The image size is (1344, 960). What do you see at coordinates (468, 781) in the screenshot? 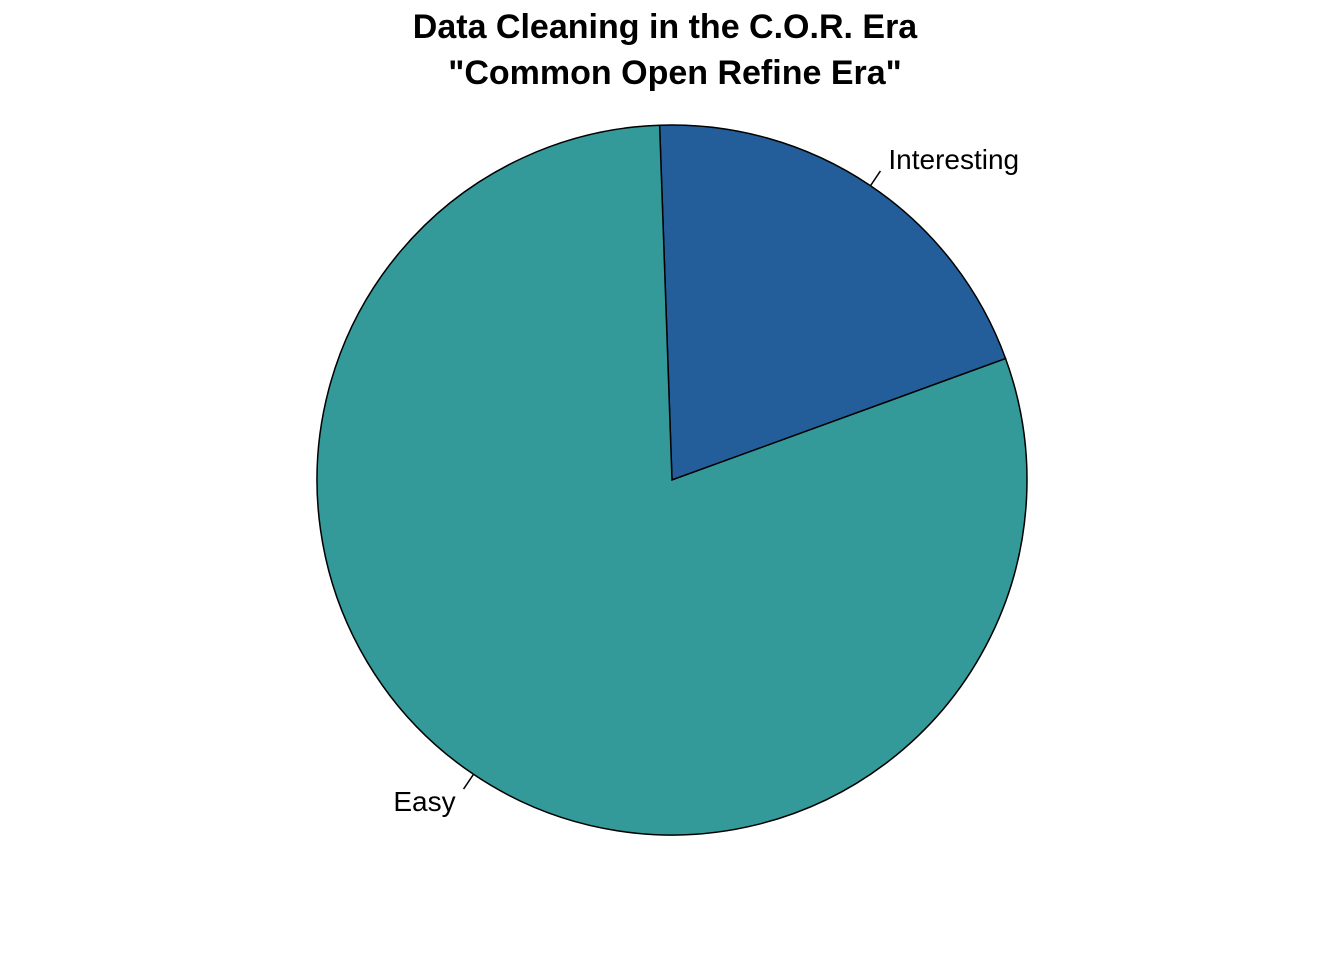
I see `label-tick-easy` at bounding box center [468, 781].